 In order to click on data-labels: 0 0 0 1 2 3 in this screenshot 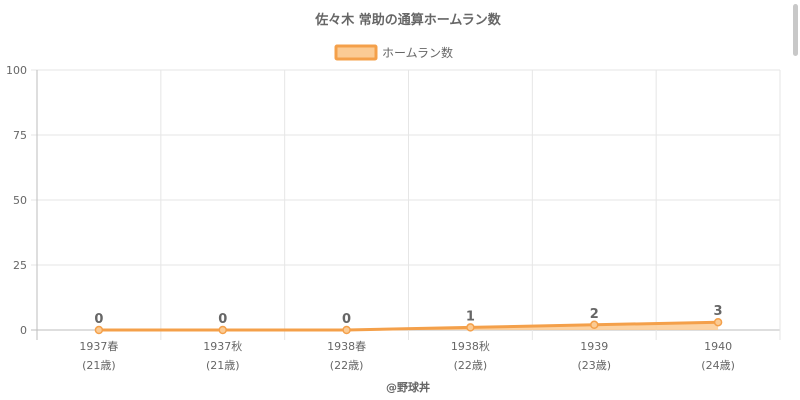, I will do `click(408, 315)`.